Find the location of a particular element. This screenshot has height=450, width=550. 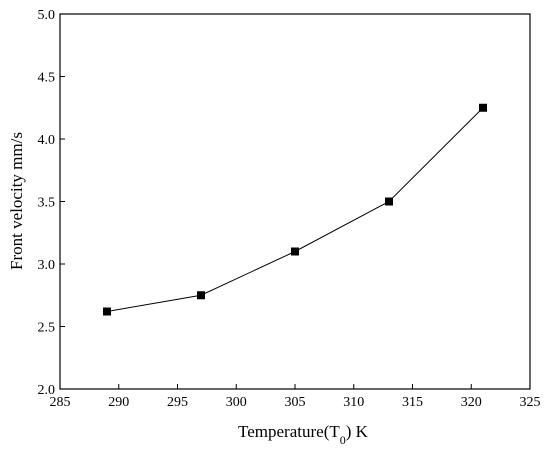

x-tick-label: 325 is located at coordinates (530, 402).